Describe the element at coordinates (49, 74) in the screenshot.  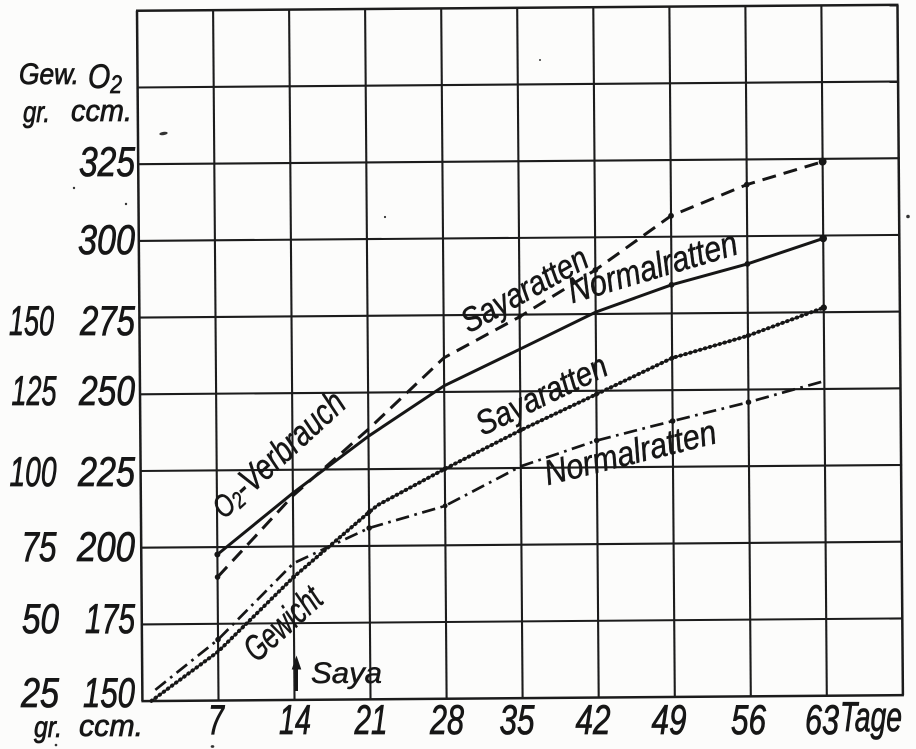
I see `svg-text: Gew.` at that location.